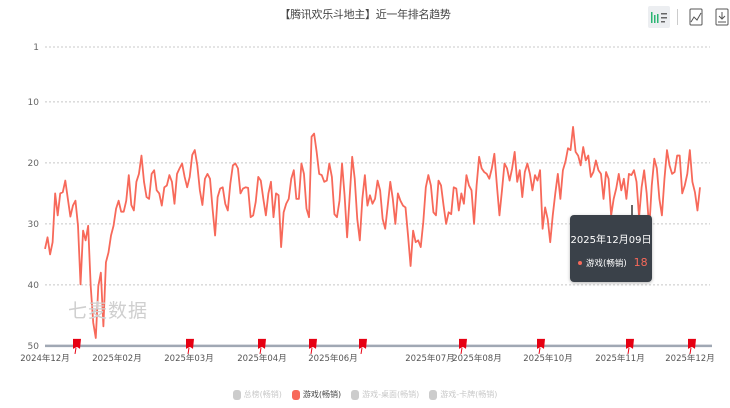 This screenshot has height=408, width=730. Describe the element at coordinates (108, 311) in the screenshot. I see `watermark: 七麦数据` at that location.